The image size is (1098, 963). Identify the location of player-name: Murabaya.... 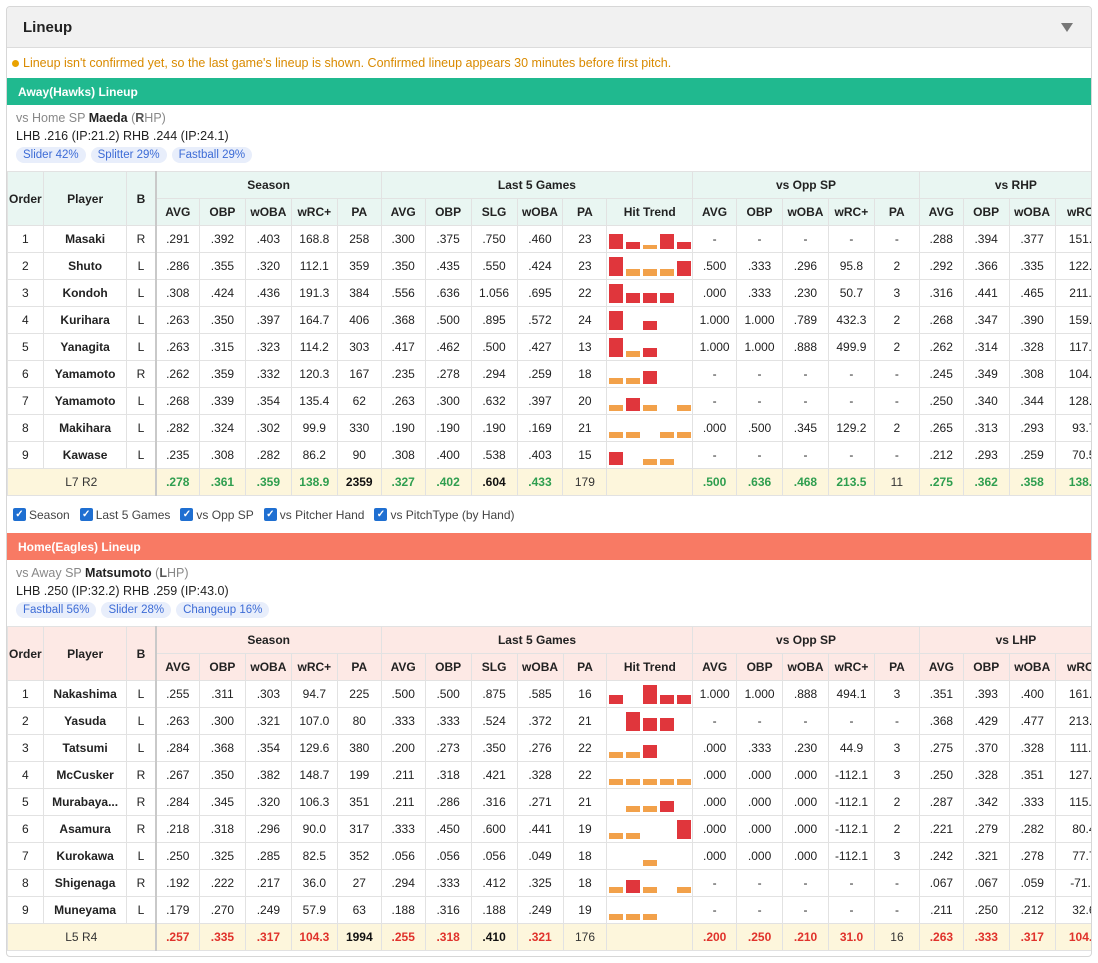
(85, 802).